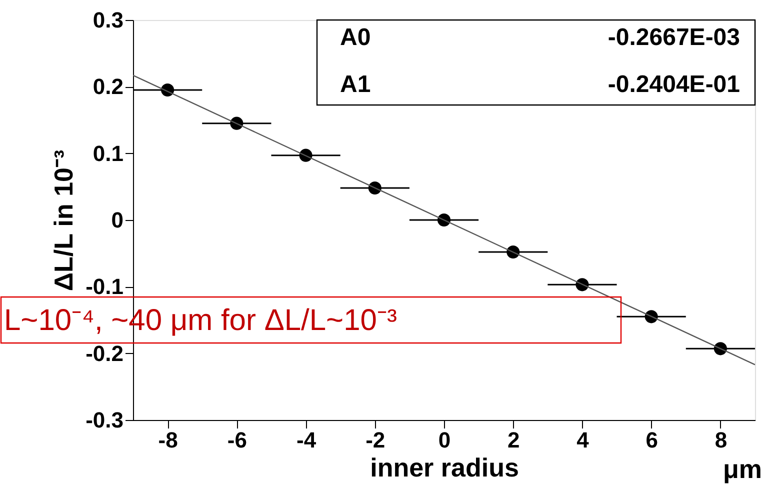 The width and height of the screenshot is (765, 492). I want to click on annotation: A1, so click(355, 84).